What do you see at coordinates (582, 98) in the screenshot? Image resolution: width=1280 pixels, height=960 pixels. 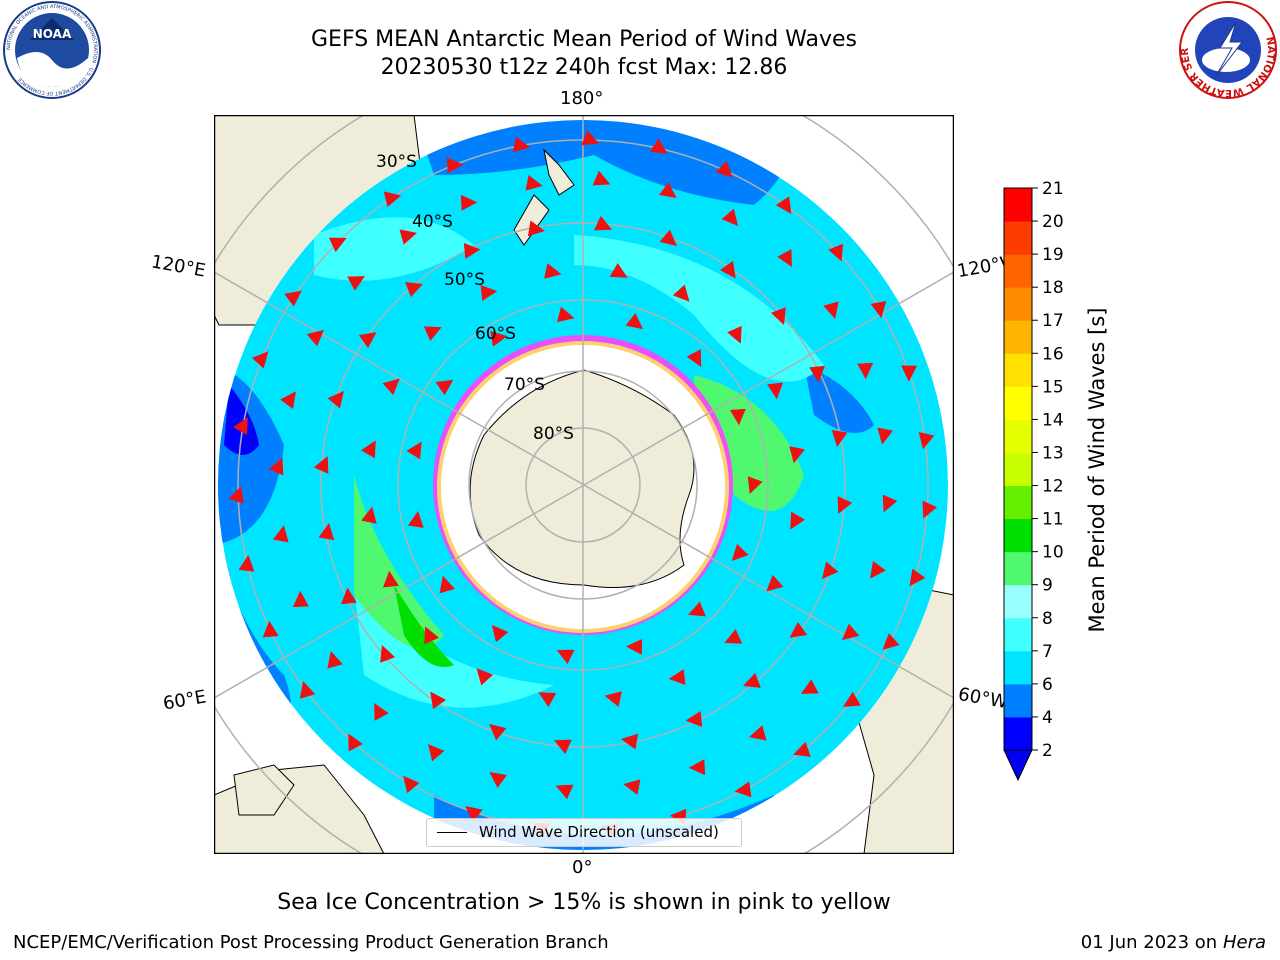 I see `lon-label-180: 180°` at bounding box center [582, 98].